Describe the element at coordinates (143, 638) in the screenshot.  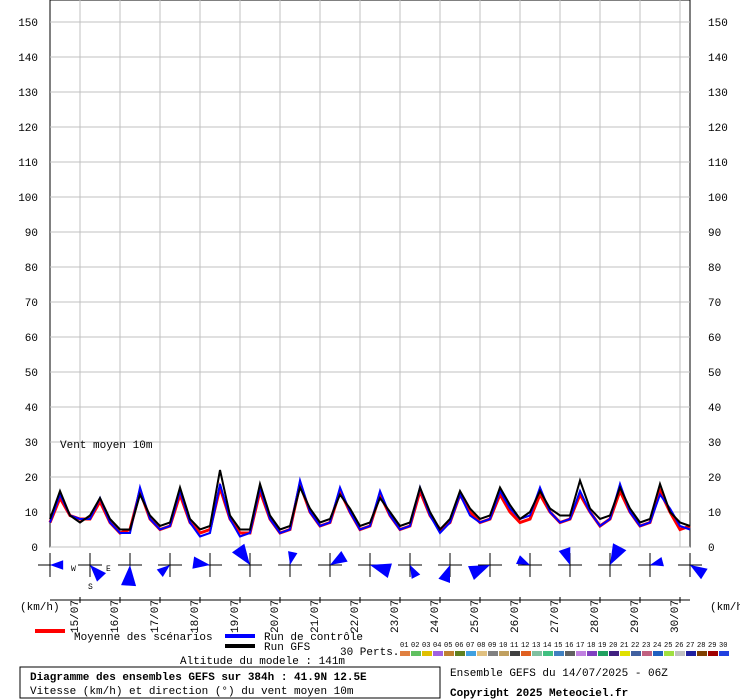
I see `legend-label: Moyenne des scénarios` at that location.